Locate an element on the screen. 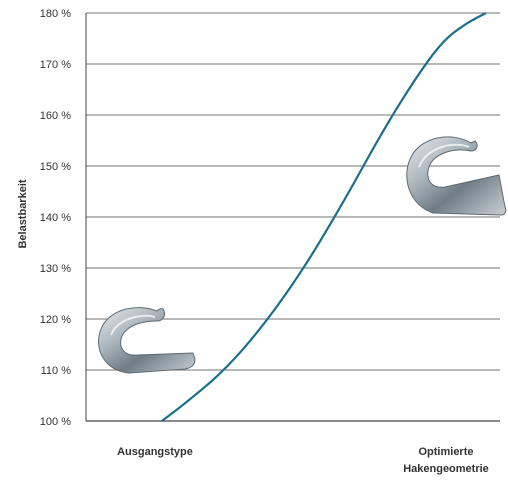 The height and width of the screenshot is (482, 508). x-category-label: Optimierte Hakengeometrie is located at coordinates (446, 460).